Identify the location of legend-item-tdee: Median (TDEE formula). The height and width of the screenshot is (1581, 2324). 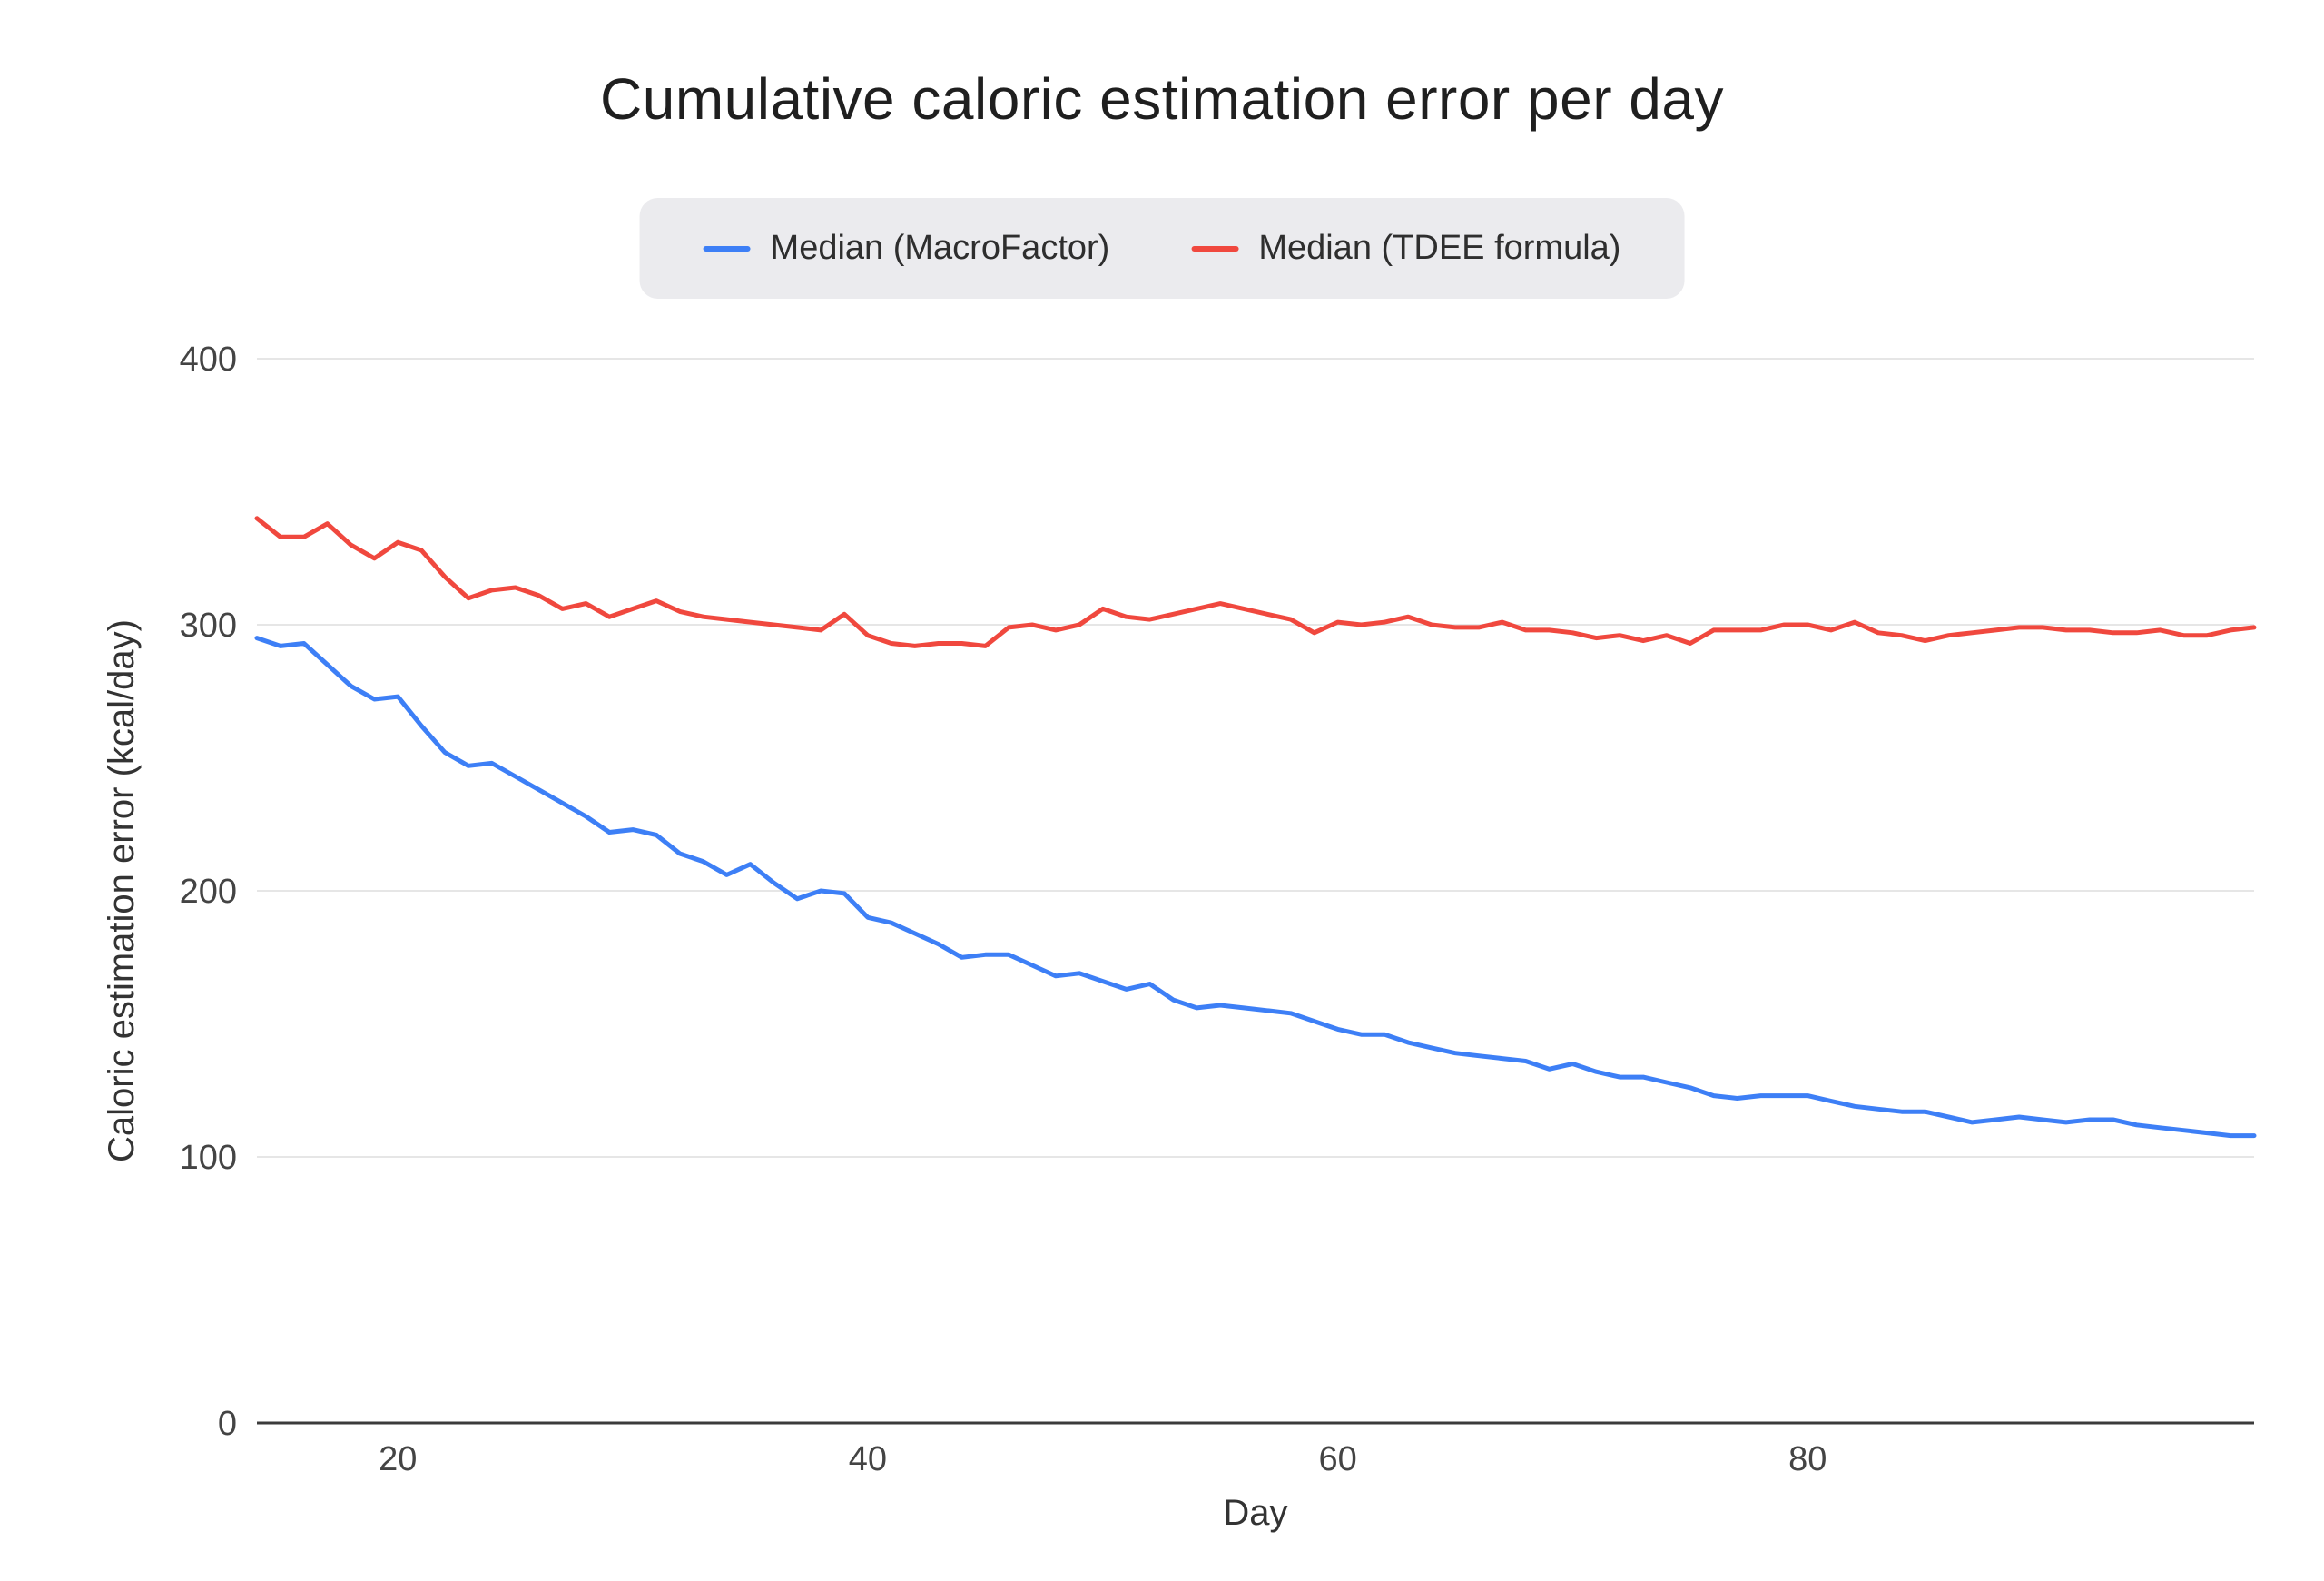
(1405, 249).